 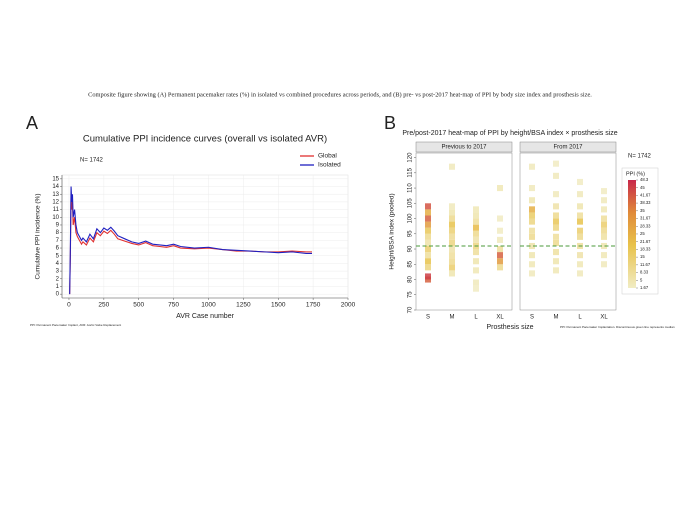 What do you see at coordinates (644, 287) in the screenshot?
I see `colorbar-label: 1.67` at bounding box center [644, 287].